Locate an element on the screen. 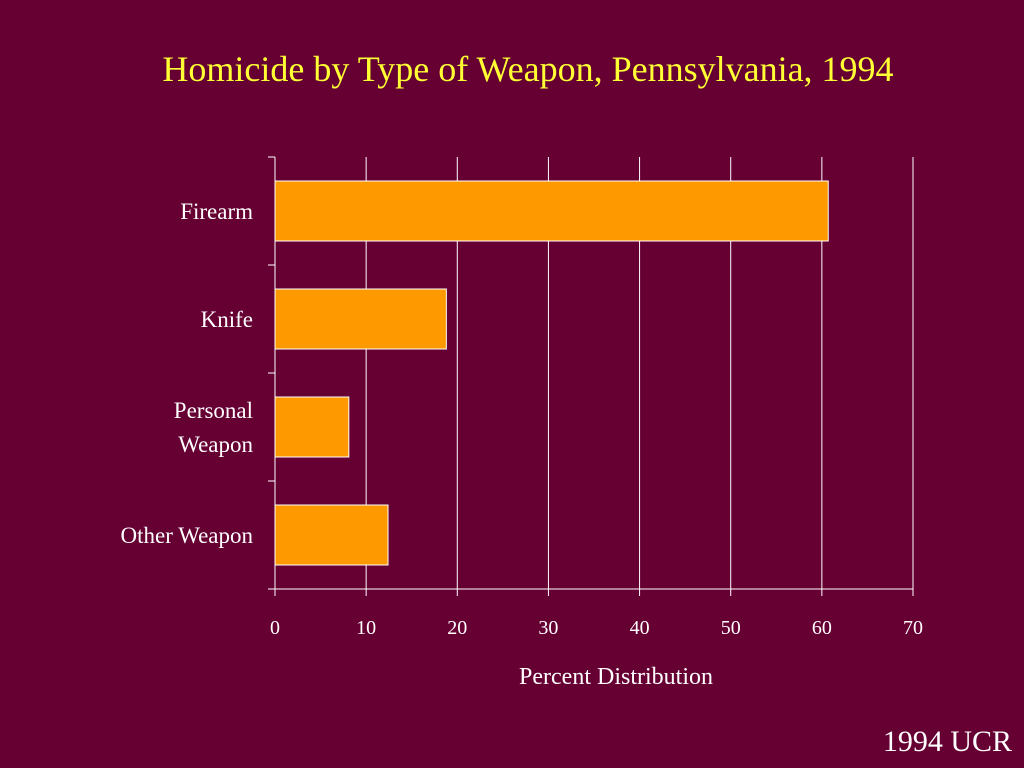 Image resolution: width=1024 pixels, height=768 pixels. category-label: Personal is located at coordinates (213, 410).